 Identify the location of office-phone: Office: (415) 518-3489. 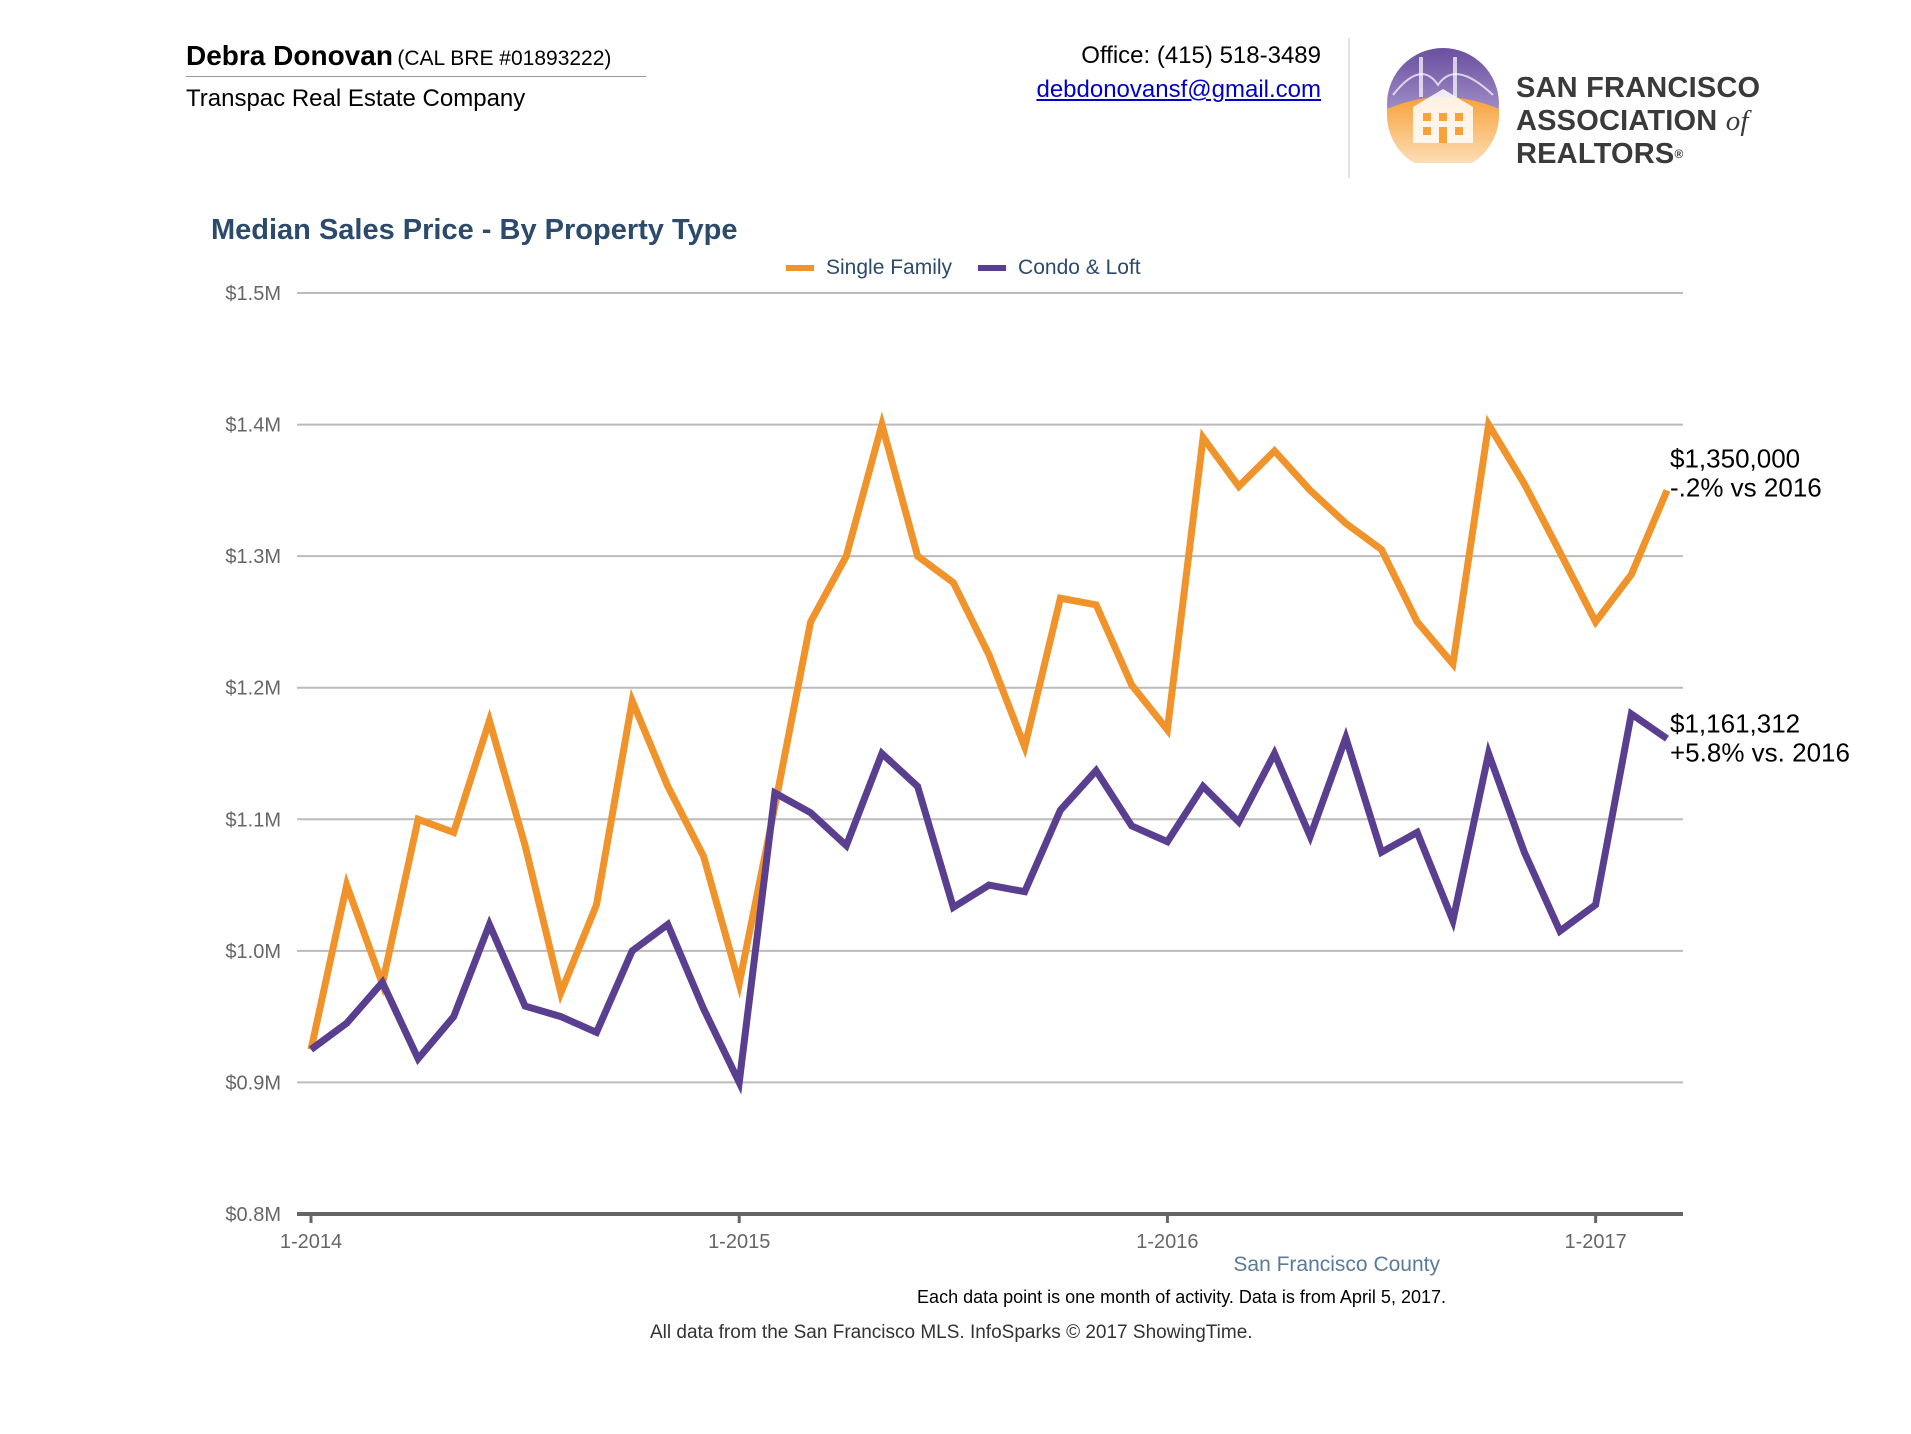
(1201, 55).